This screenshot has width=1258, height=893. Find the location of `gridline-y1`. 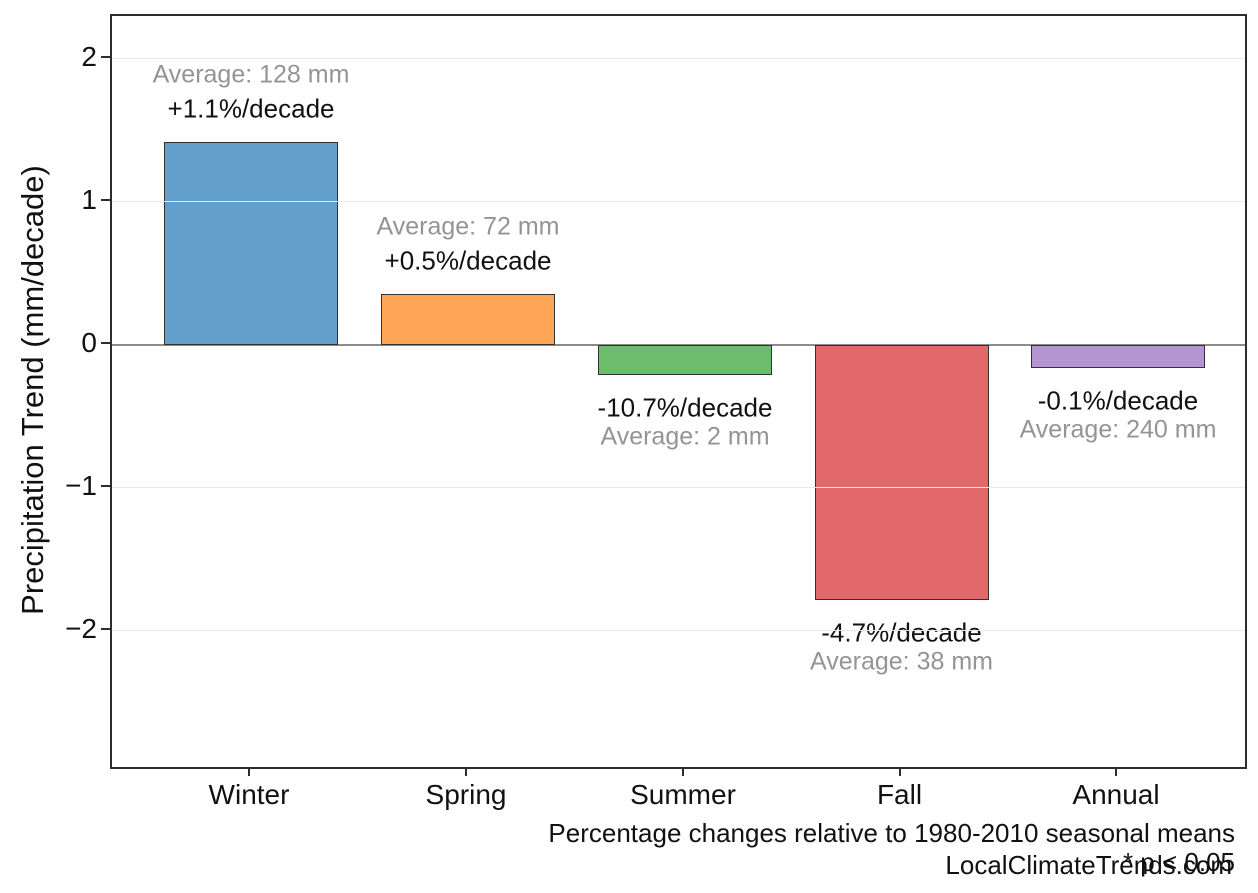

gridline-y1 is located at coordinates (678, 202).